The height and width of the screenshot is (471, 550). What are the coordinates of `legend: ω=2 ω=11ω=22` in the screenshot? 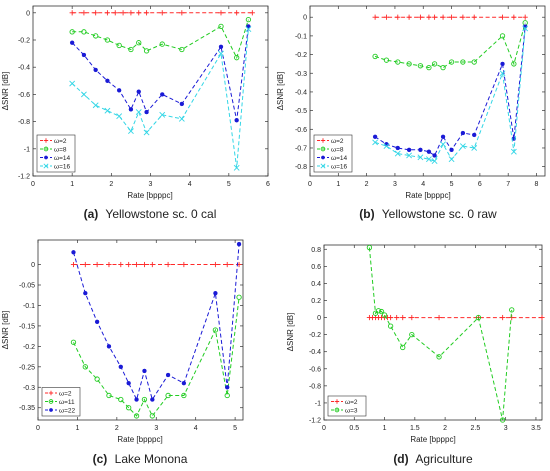 It's located at (61, 402).